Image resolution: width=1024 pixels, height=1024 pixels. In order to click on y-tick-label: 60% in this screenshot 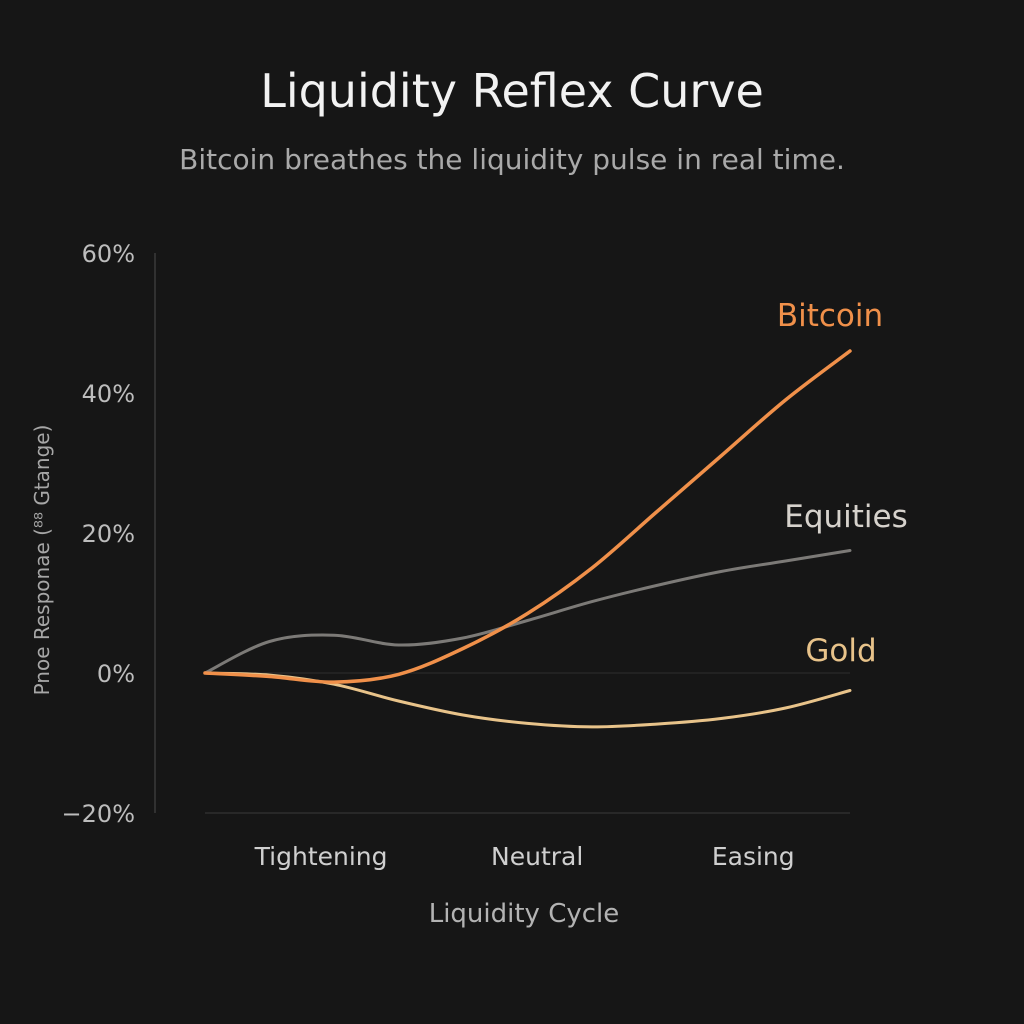, I will do `click(108, 254)`.